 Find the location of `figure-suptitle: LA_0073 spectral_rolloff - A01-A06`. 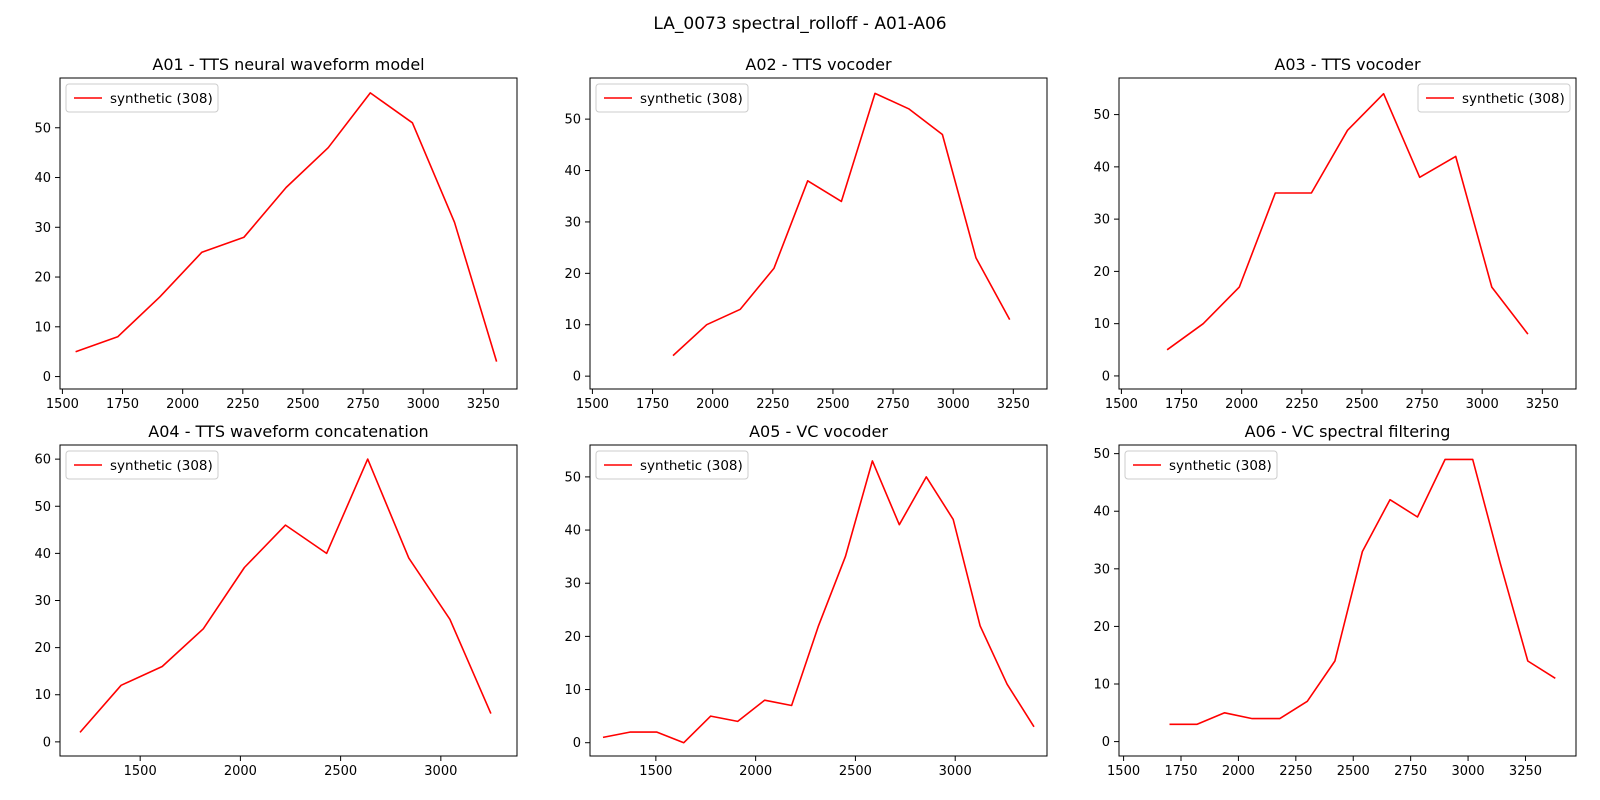

figure-suptitle: LA_0073 spectral_rolloff - A01-A06 is located at coordinates (799, 24).